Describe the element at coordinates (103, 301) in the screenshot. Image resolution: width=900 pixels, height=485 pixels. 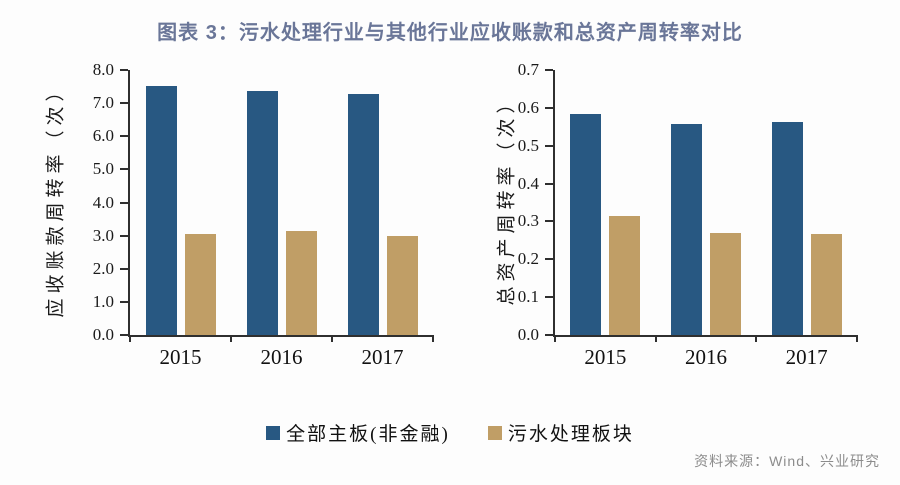
I see `y-axis-tick-label: 1.0` at that location.